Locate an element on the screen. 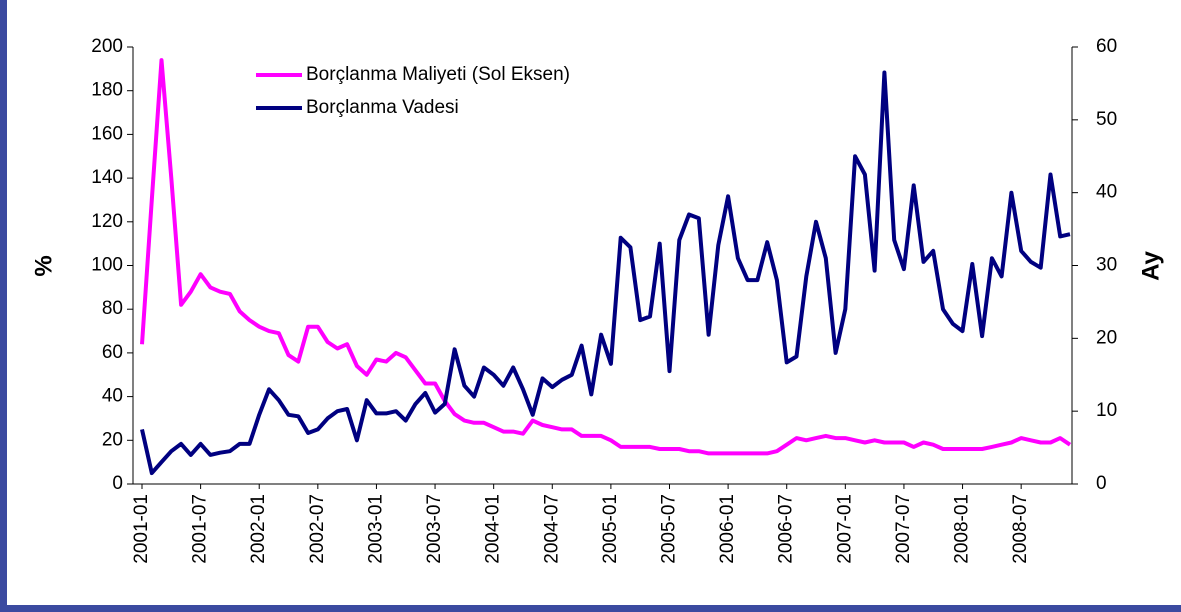 The height and width of the screenshot is (612, 1181). y-tick-label: 20 is located at coordinates (112, 439).